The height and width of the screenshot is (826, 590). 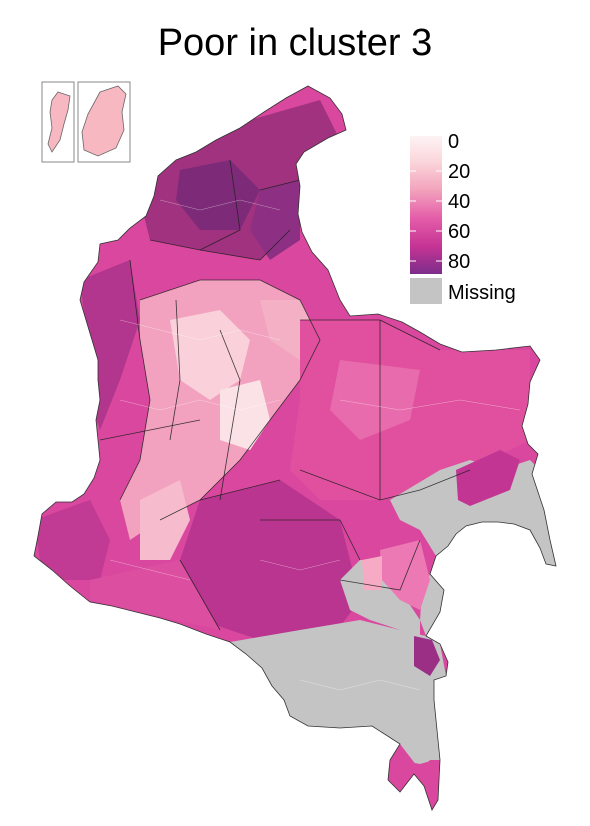 What do you see at coordinates (295, 43) in the screenshot?
I see `map-title: Poor in cluster 3` at bounding box center [295, 43].